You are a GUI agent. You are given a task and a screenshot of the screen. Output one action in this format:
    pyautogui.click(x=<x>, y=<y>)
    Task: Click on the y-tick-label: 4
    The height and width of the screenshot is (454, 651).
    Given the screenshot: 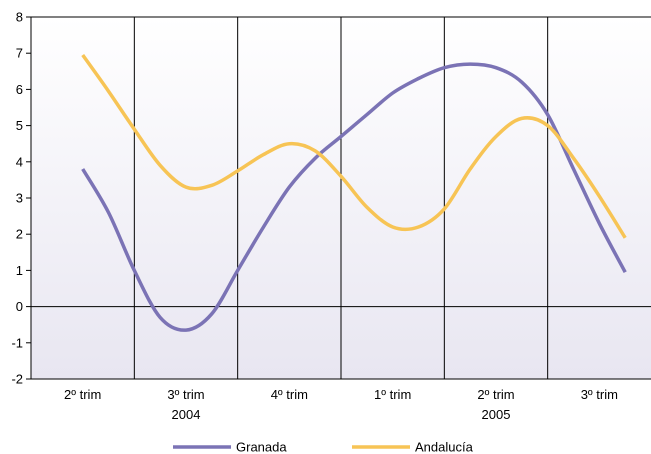 What is the action you would take?
    pyautogui.click(x=19, y=161)
    